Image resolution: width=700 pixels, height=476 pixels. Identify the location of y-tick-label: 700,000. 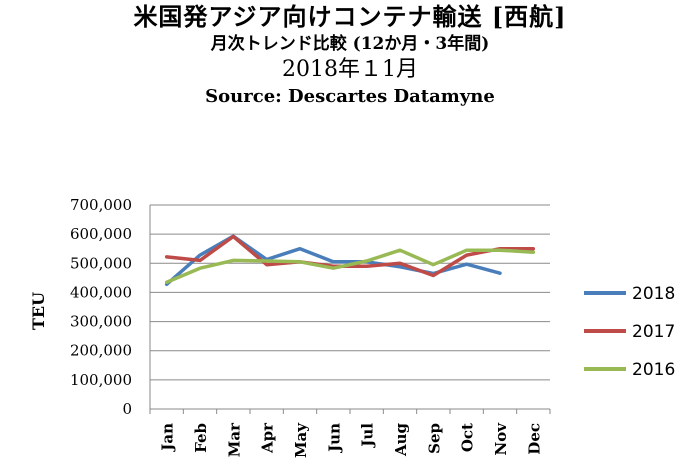
(101, 205).